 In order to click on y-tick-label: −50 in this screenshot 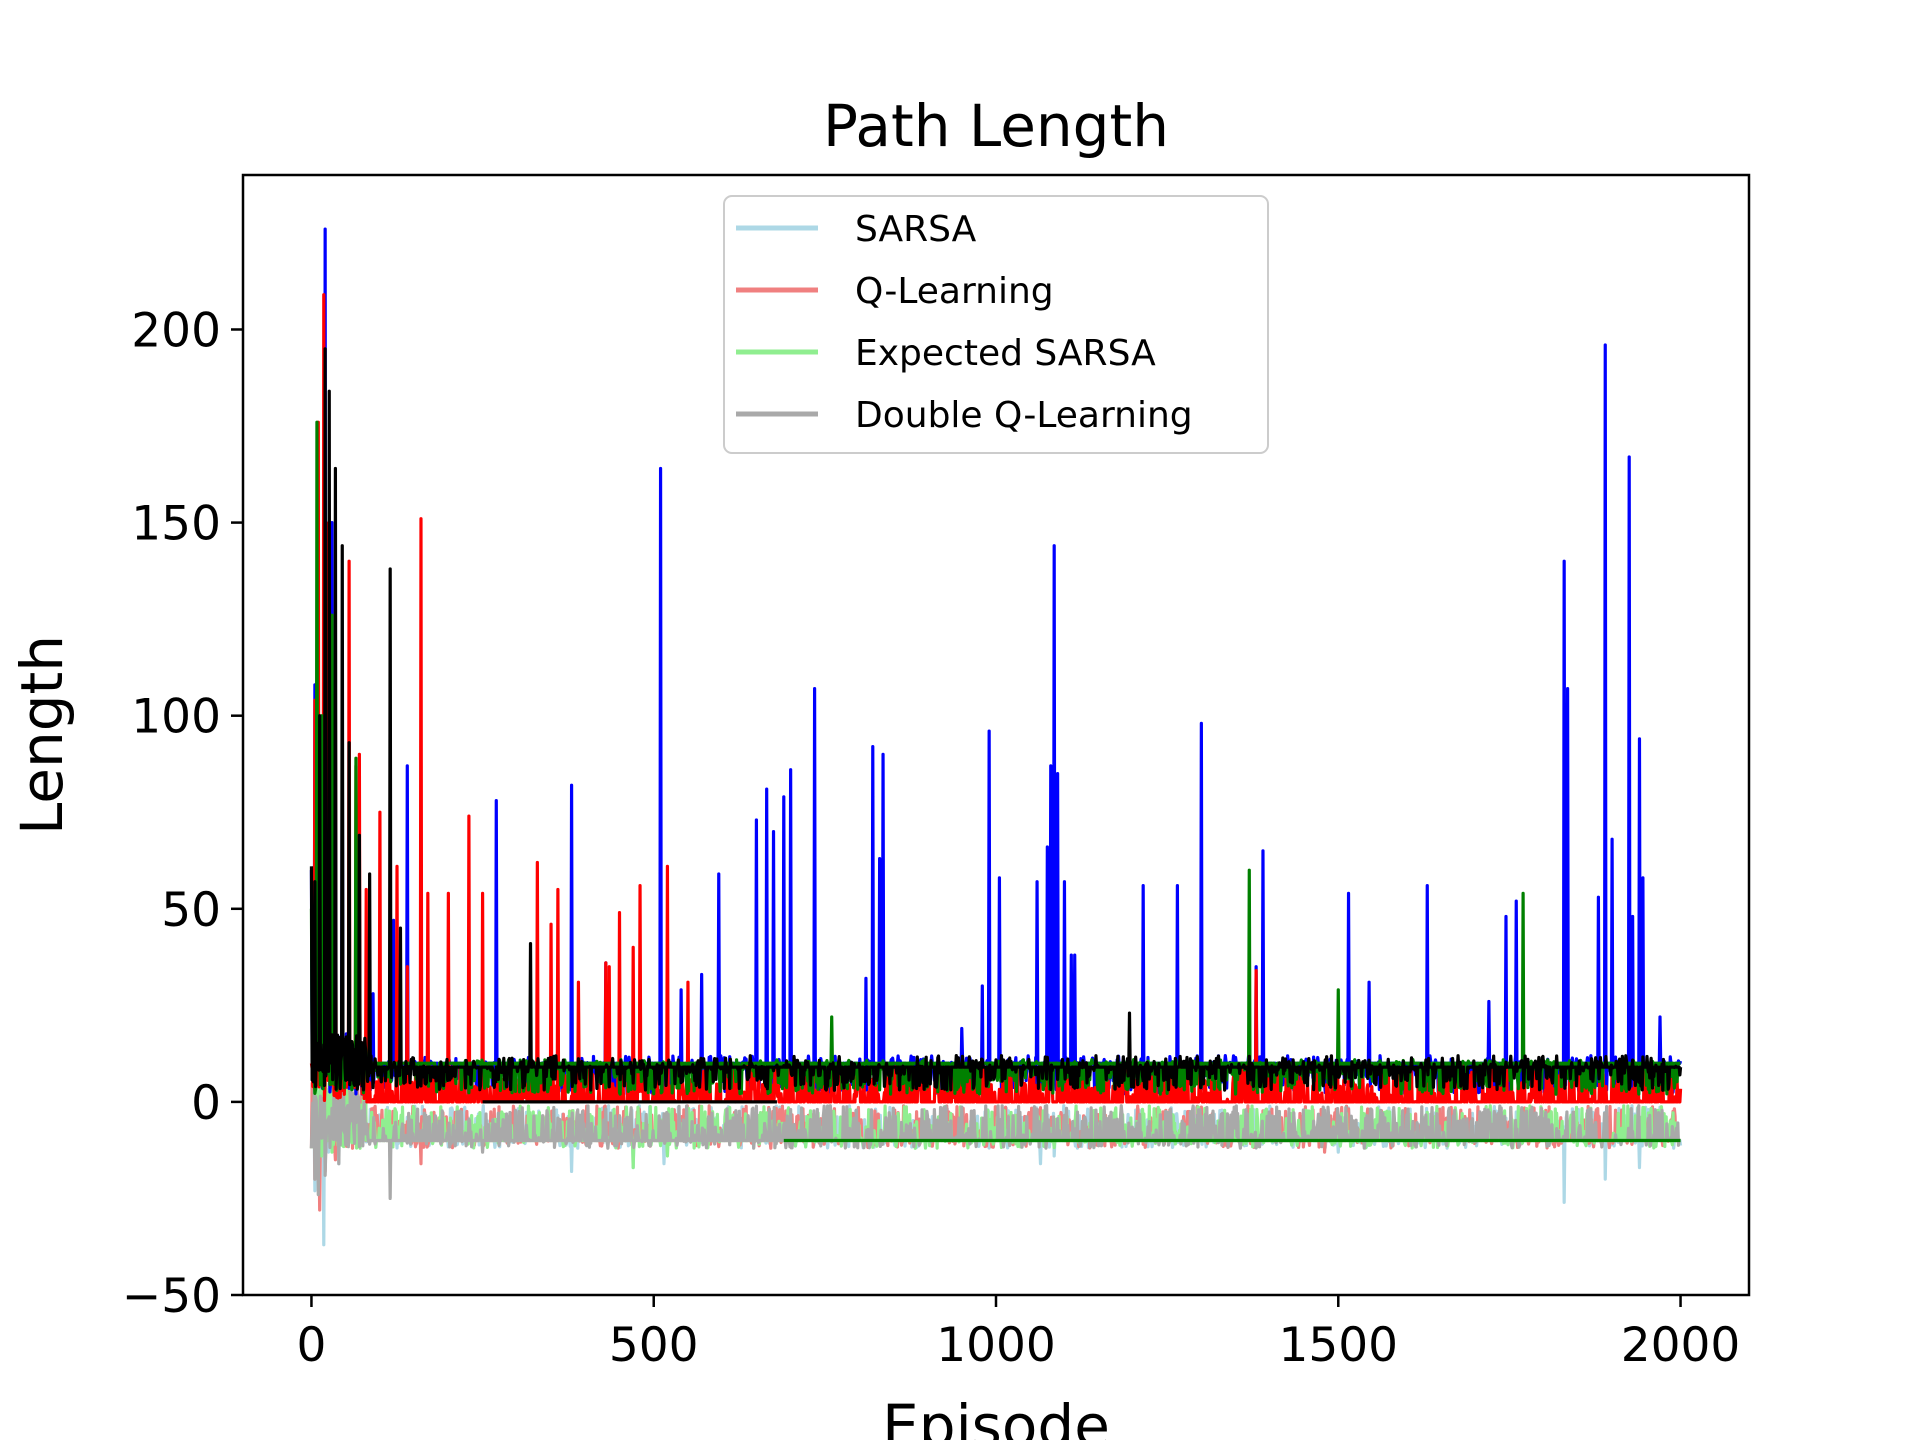, I will do `click(171, 1296)`.